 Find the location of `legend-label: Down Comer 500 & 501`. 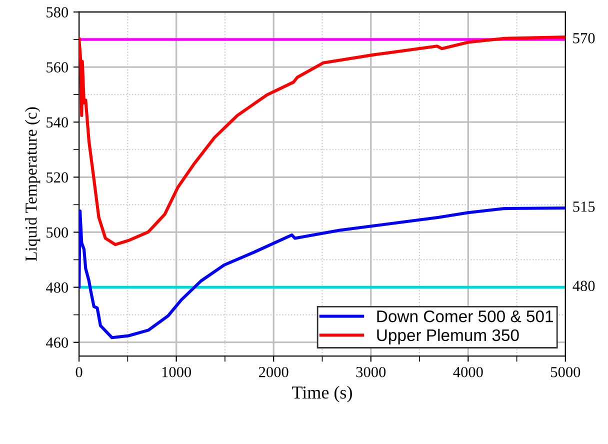

legend-label: Down Comer 500 & 501 is located at coordinates (465, 316).